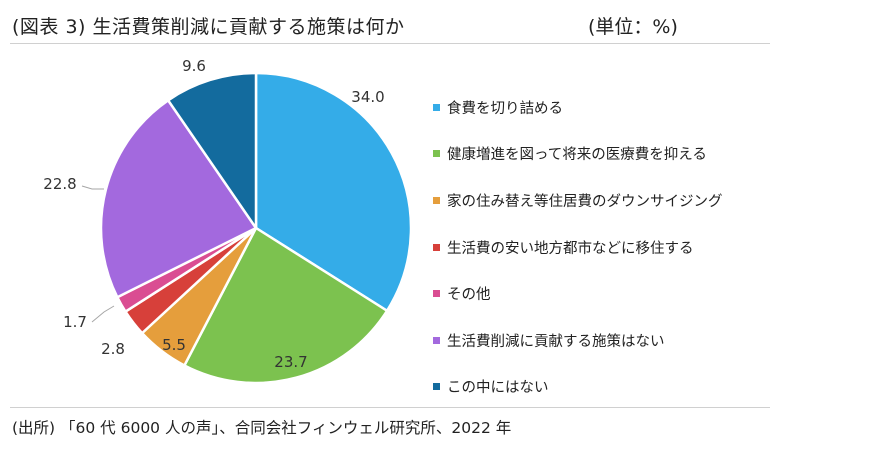 Image resolution: width=885 pixels, height=450 pixels. Describe the element at coordinates (578, 107) in the screenshot. I see `legend-item: 食費を切り詰める` at that location.